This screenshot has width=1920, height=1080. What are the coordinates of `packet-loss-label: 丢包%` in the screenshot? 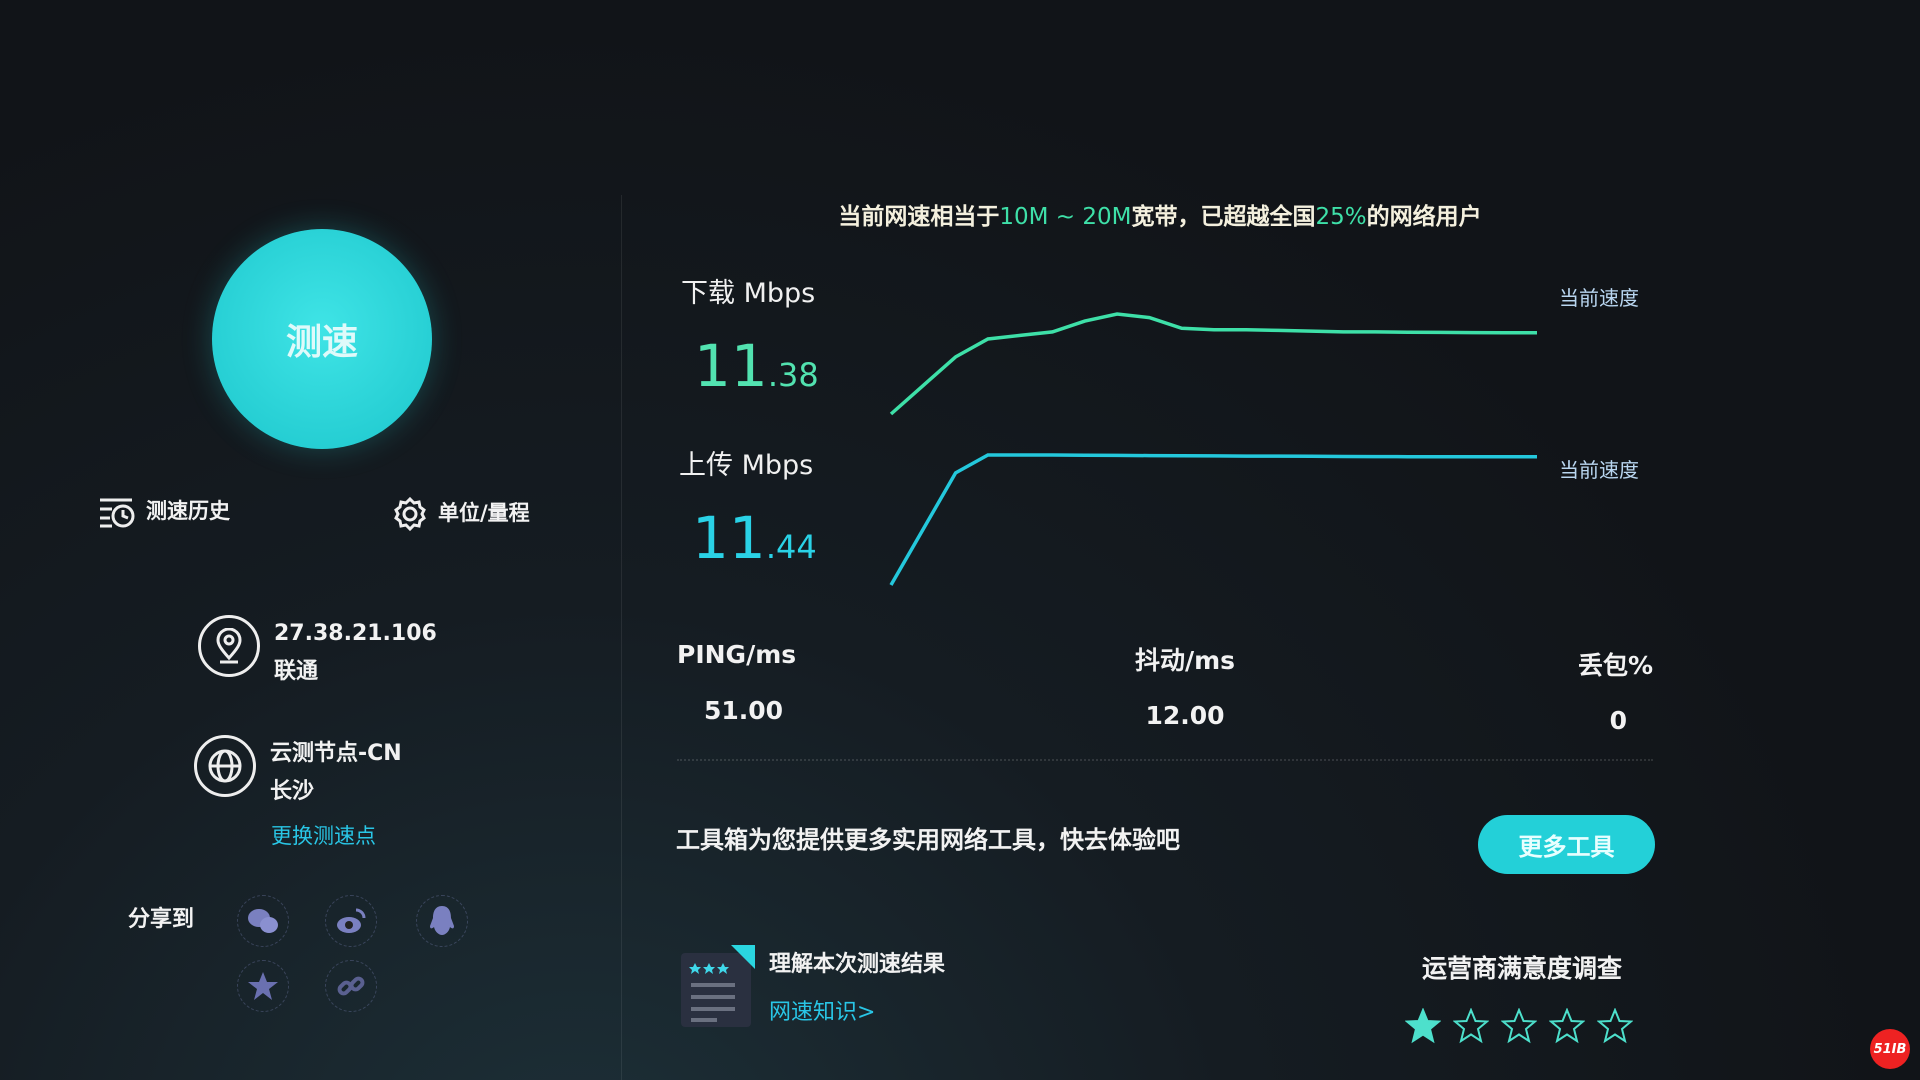 It's located at (1615, 665).